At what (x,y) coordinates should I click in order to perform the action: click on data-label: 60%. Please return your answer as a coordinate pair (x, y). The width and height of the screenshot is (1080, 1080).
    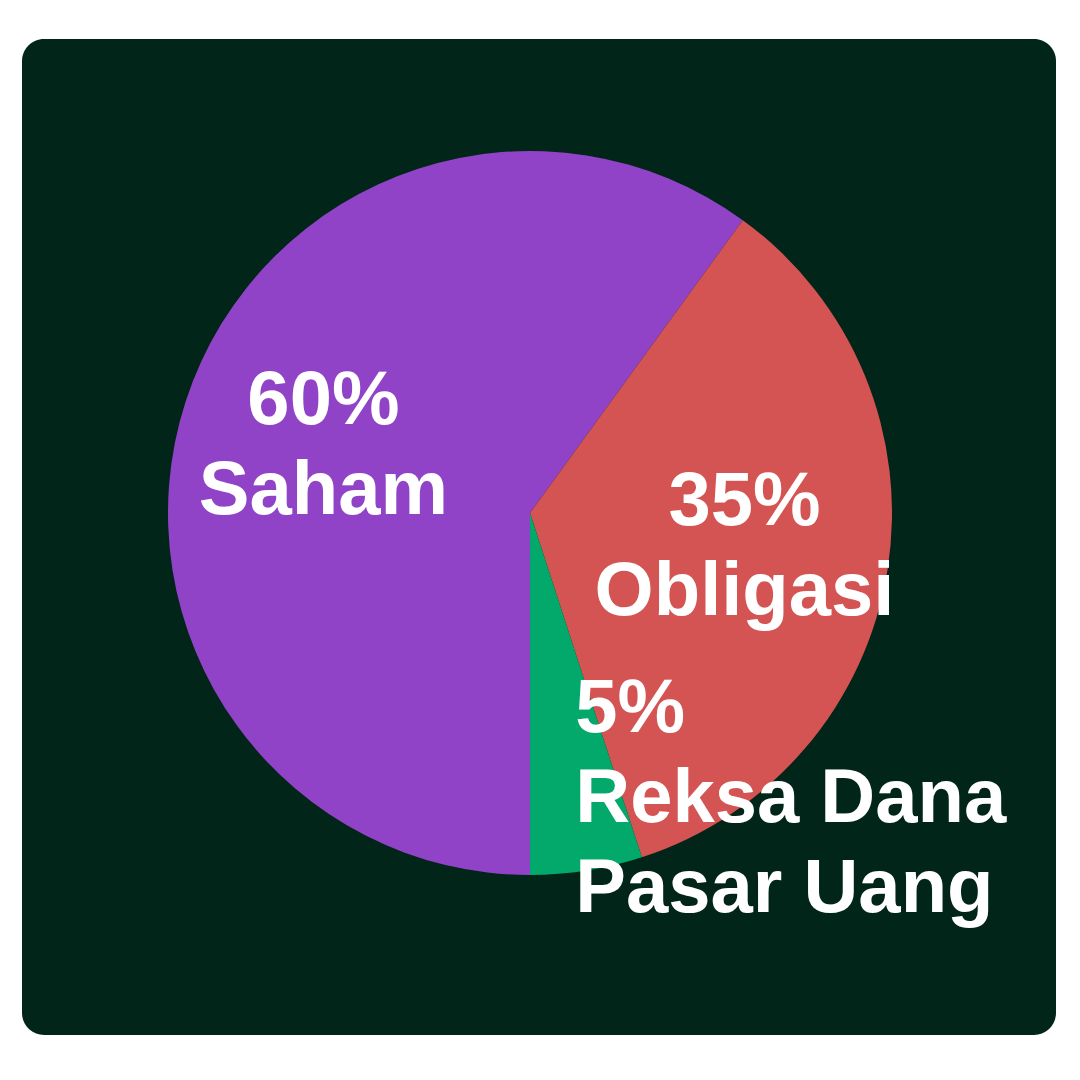
    Looking at the image, I should click on (323, 397).